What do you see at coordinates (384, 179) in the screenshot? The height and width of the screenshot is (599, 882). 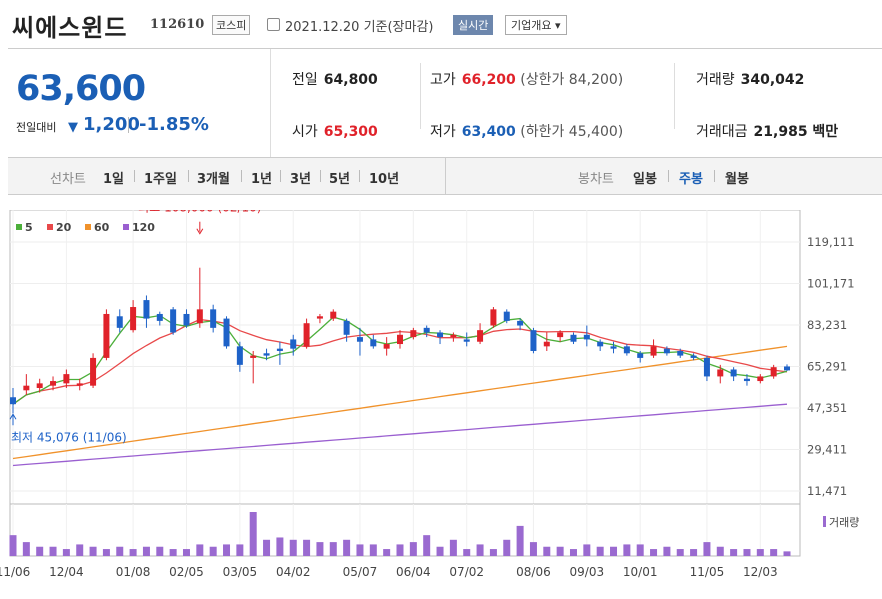 I see `tab-10y: 10년` at bounding box center [384, 179].